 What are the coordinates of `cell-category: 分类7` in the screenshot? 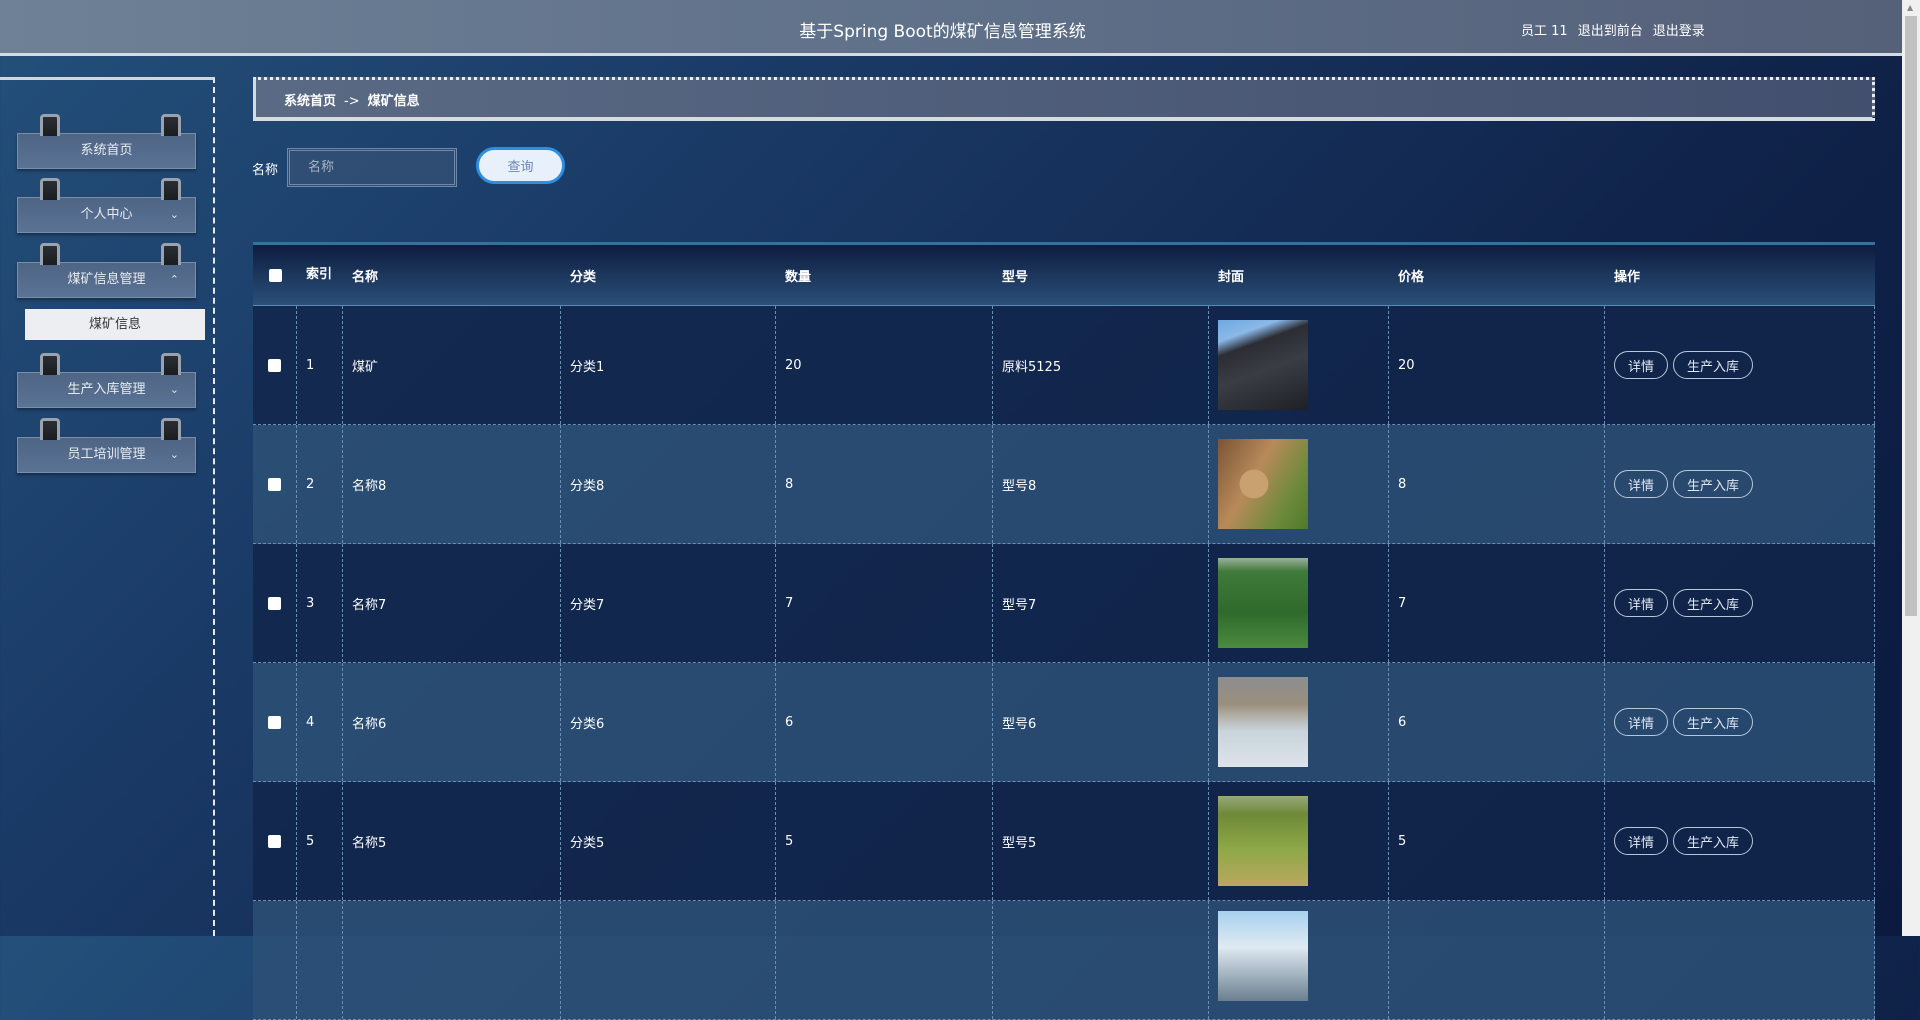 It's located at (668, 603).